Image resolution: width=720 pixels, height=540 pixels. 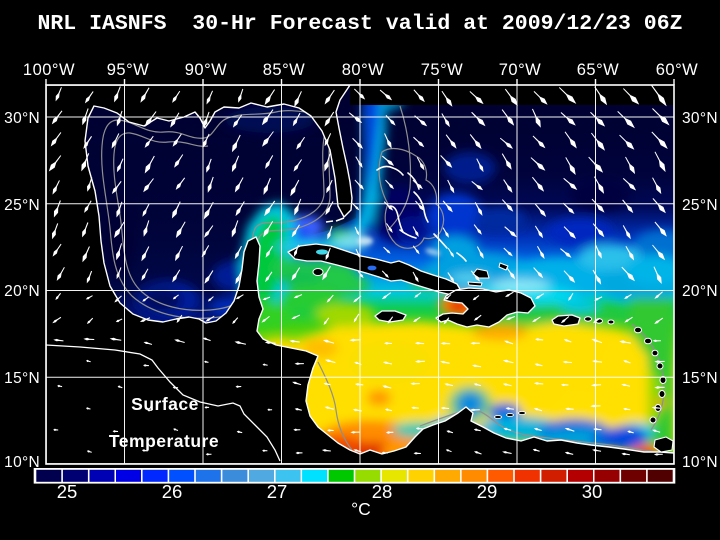 What do you see at coordinates (284, 70) in the screenshot?
I see `svg-text: 85°W` at bounding box center [284, 70].